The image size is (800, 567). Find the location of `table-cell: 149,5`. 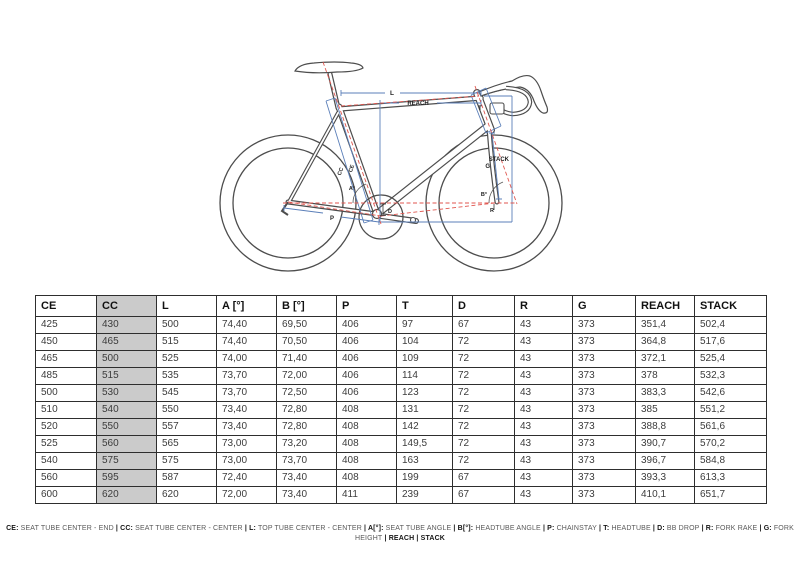

table-cell: 149,5 is located at coordinates (424, 444).